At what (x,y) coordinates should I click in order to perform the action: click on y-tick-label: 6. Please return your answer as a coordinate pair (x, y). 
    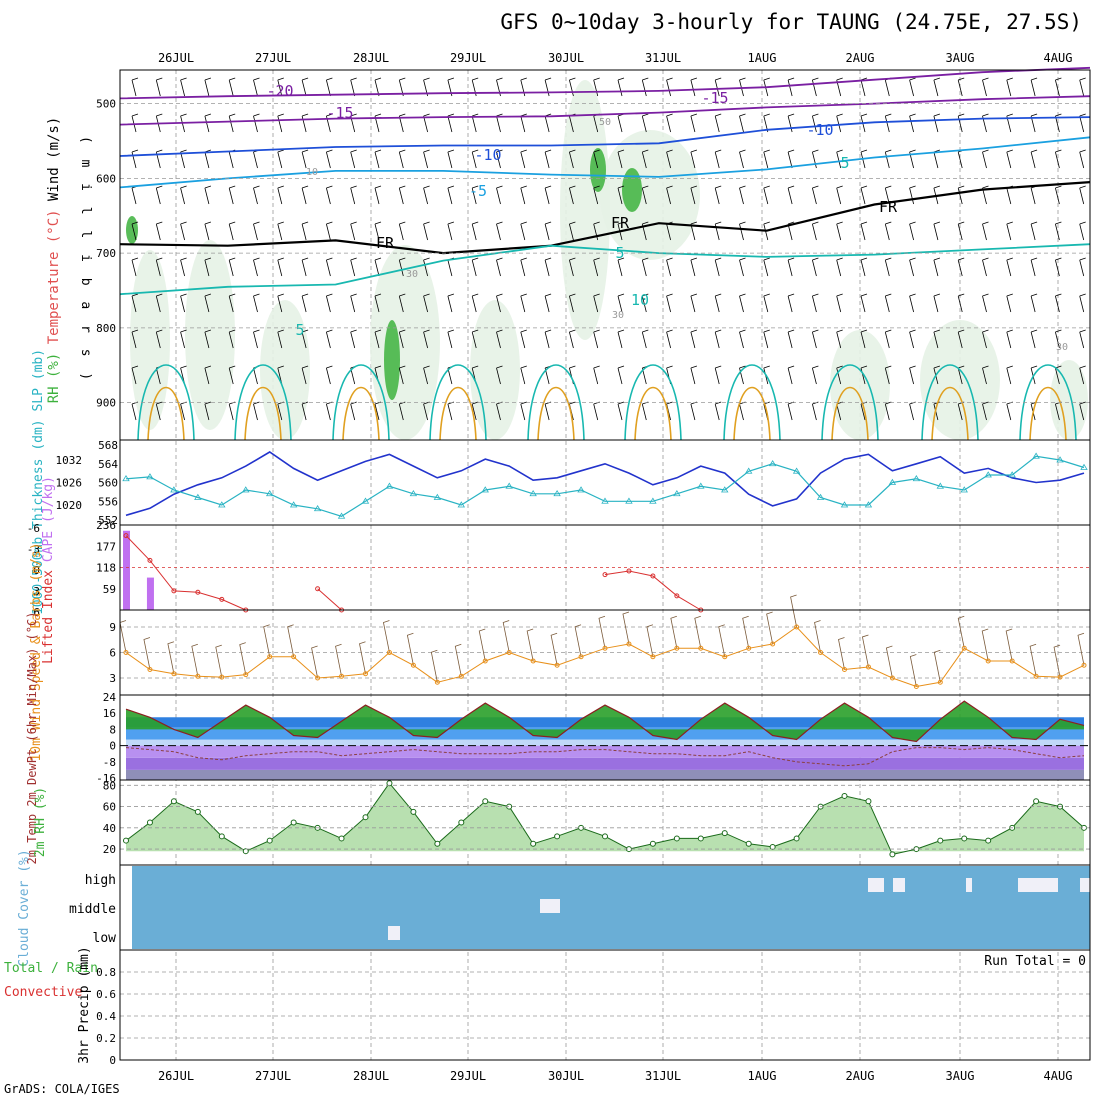
    Looking at the image, I should click on (112, 653).